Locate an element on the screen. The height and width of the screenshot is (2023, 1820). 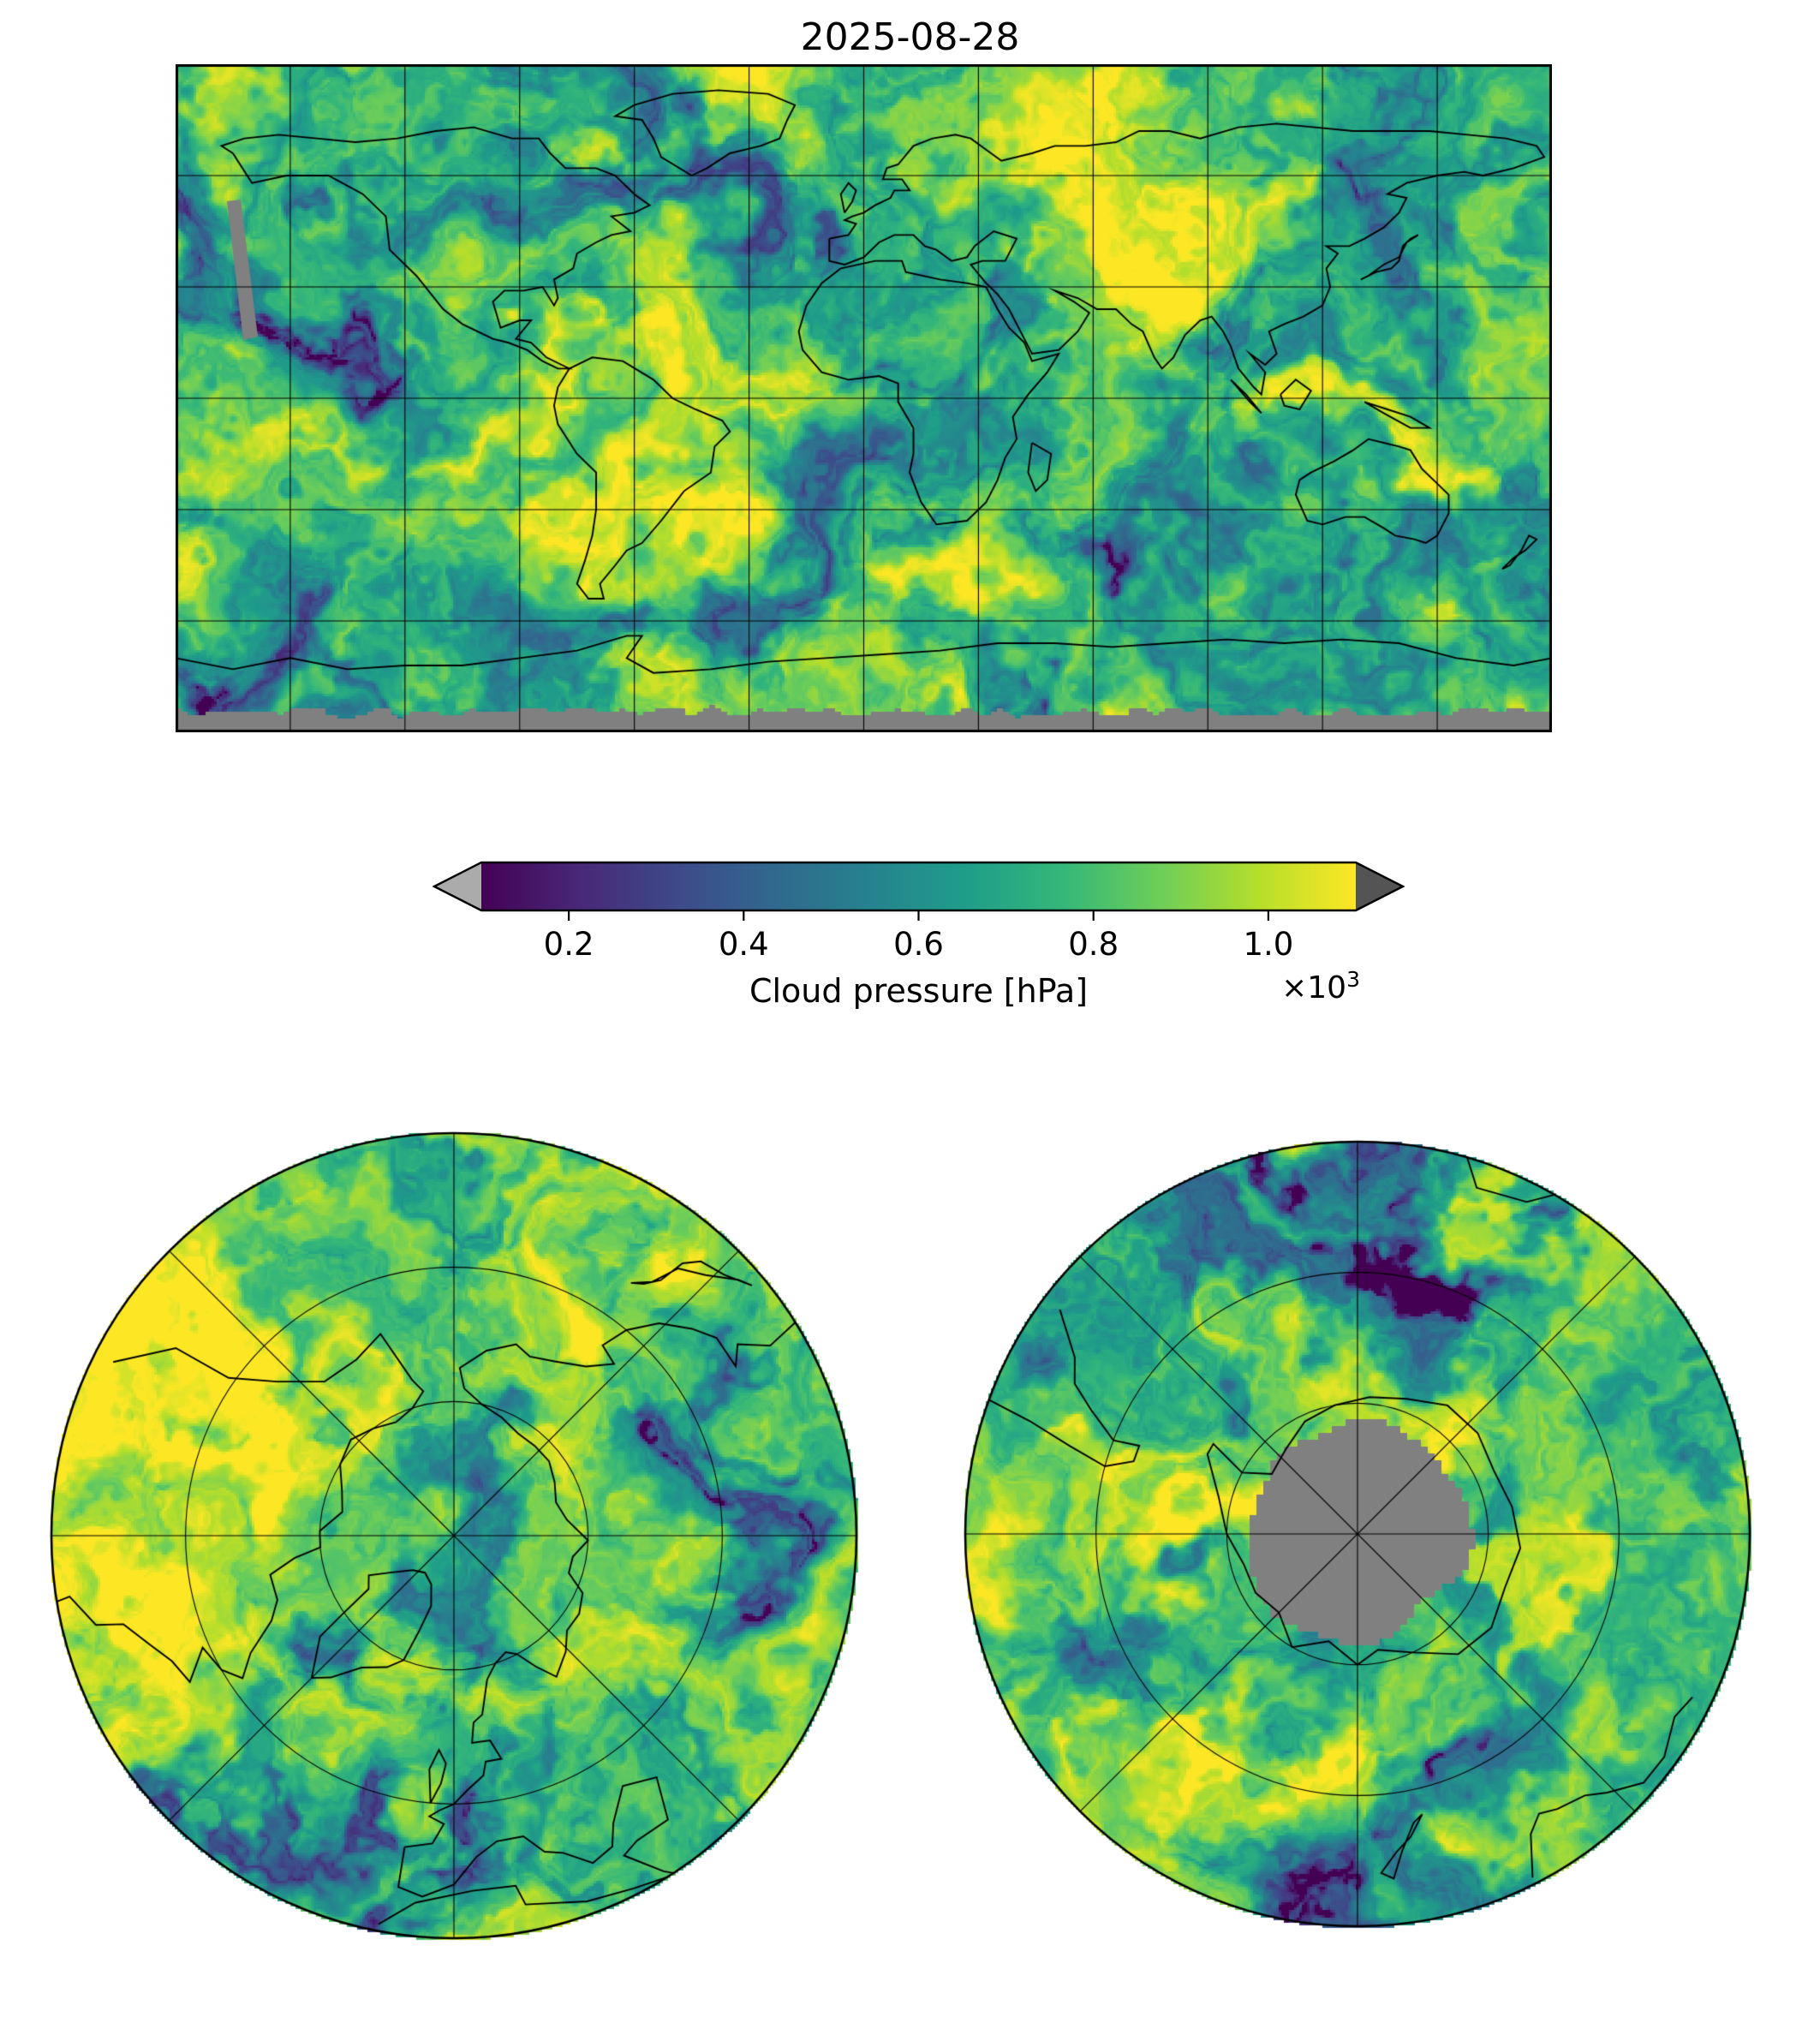
colorbar-tick-label: 1.0 is located at coordinates (1268, 944).